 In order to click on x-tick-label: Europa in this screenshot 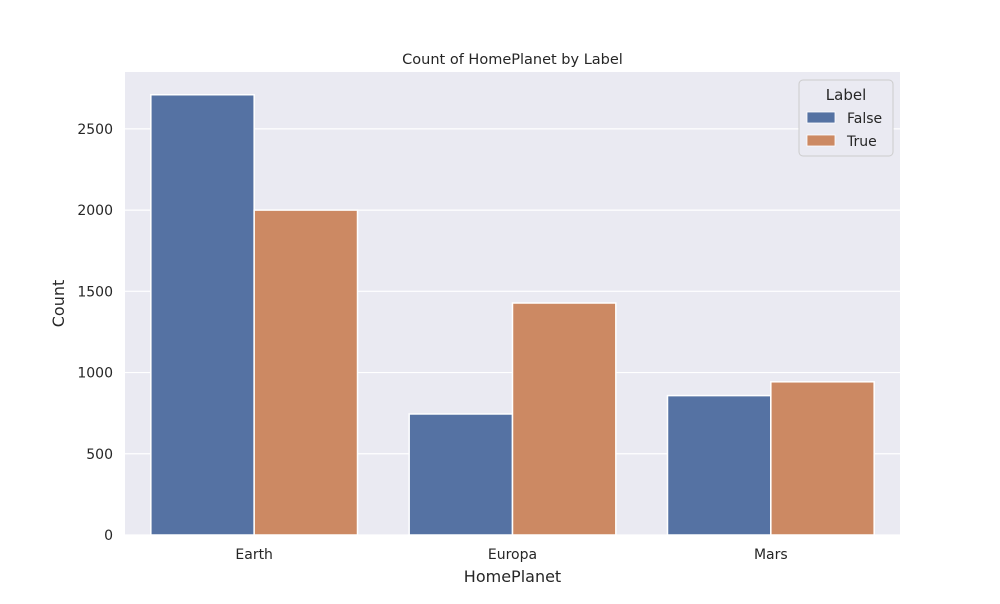, I will do `click(512, 555)`.